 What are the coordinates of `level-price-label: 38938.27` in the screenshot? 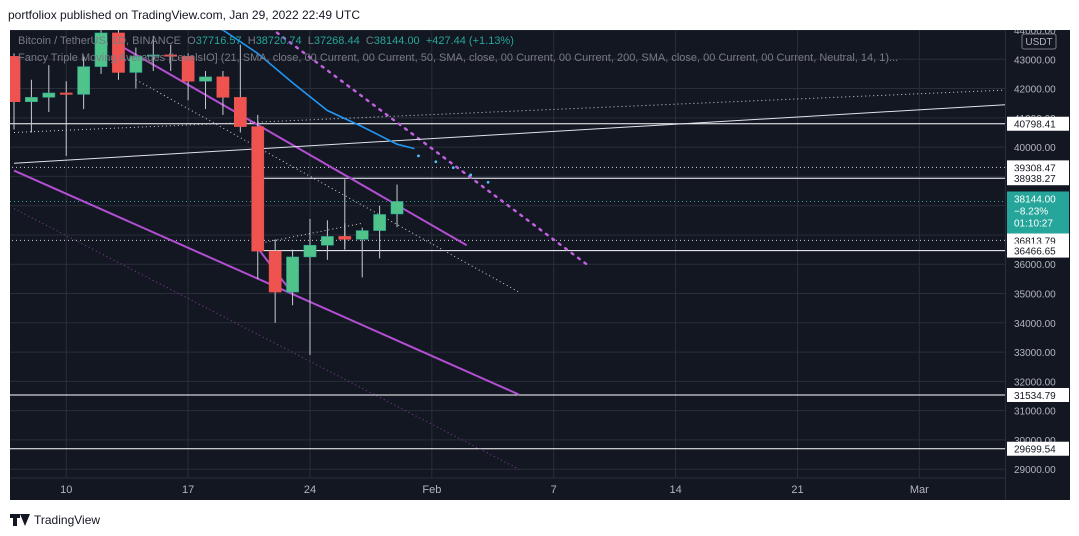 It's located at (1035, 179).